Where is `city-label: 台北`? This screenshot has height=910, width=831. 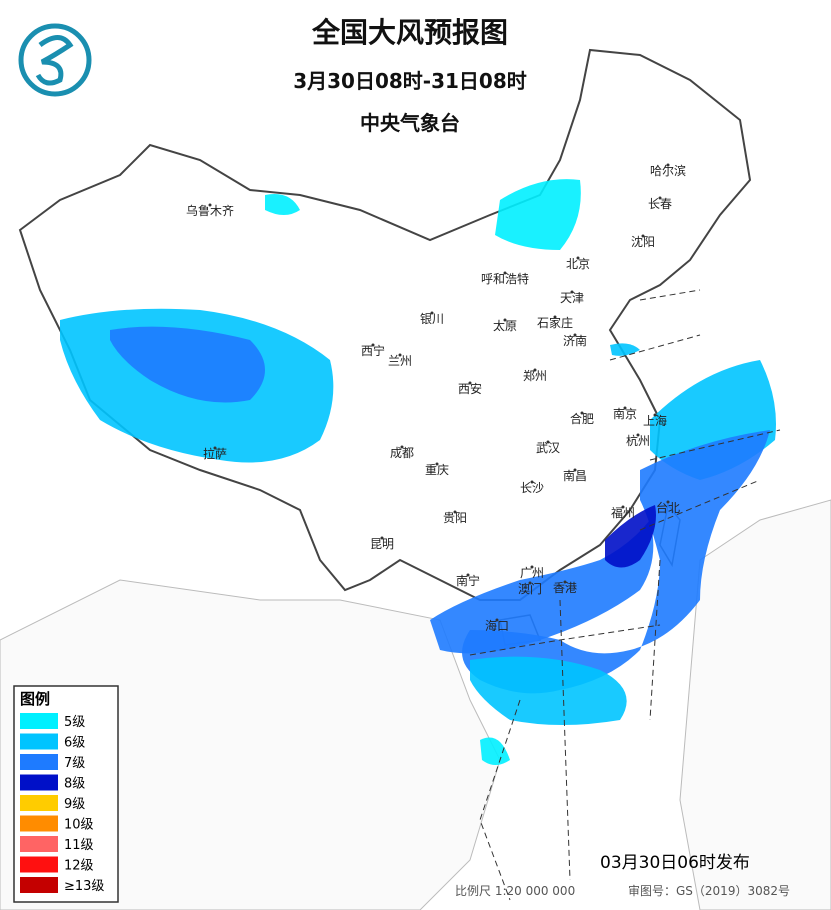
city-label: 台北 is located at coordinates (668, 507).